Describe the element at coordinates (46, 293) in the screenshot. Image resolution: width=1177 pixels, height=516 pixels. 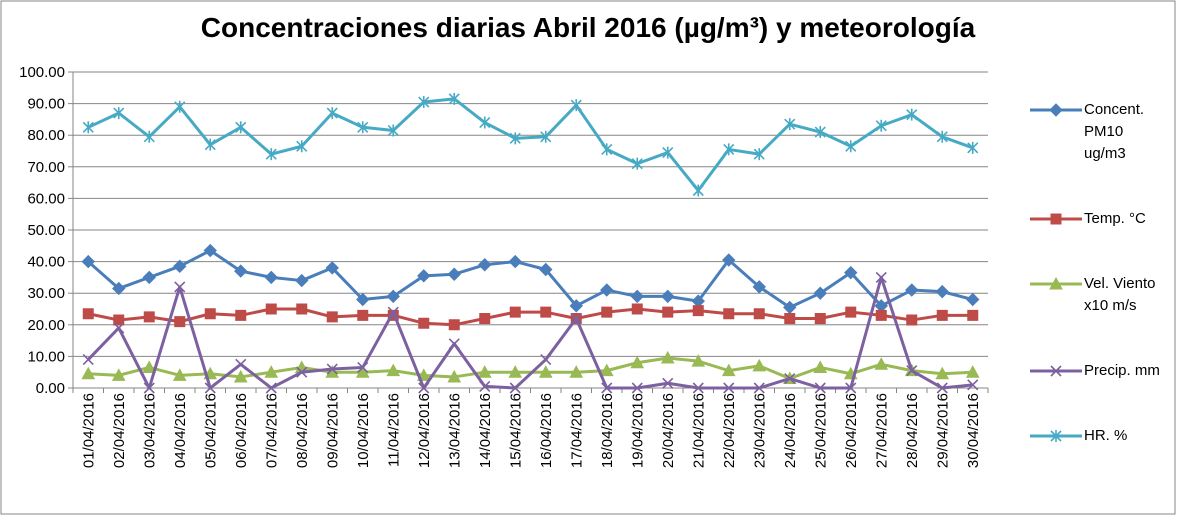
I see `y-tick-label: 30.00` at that location.